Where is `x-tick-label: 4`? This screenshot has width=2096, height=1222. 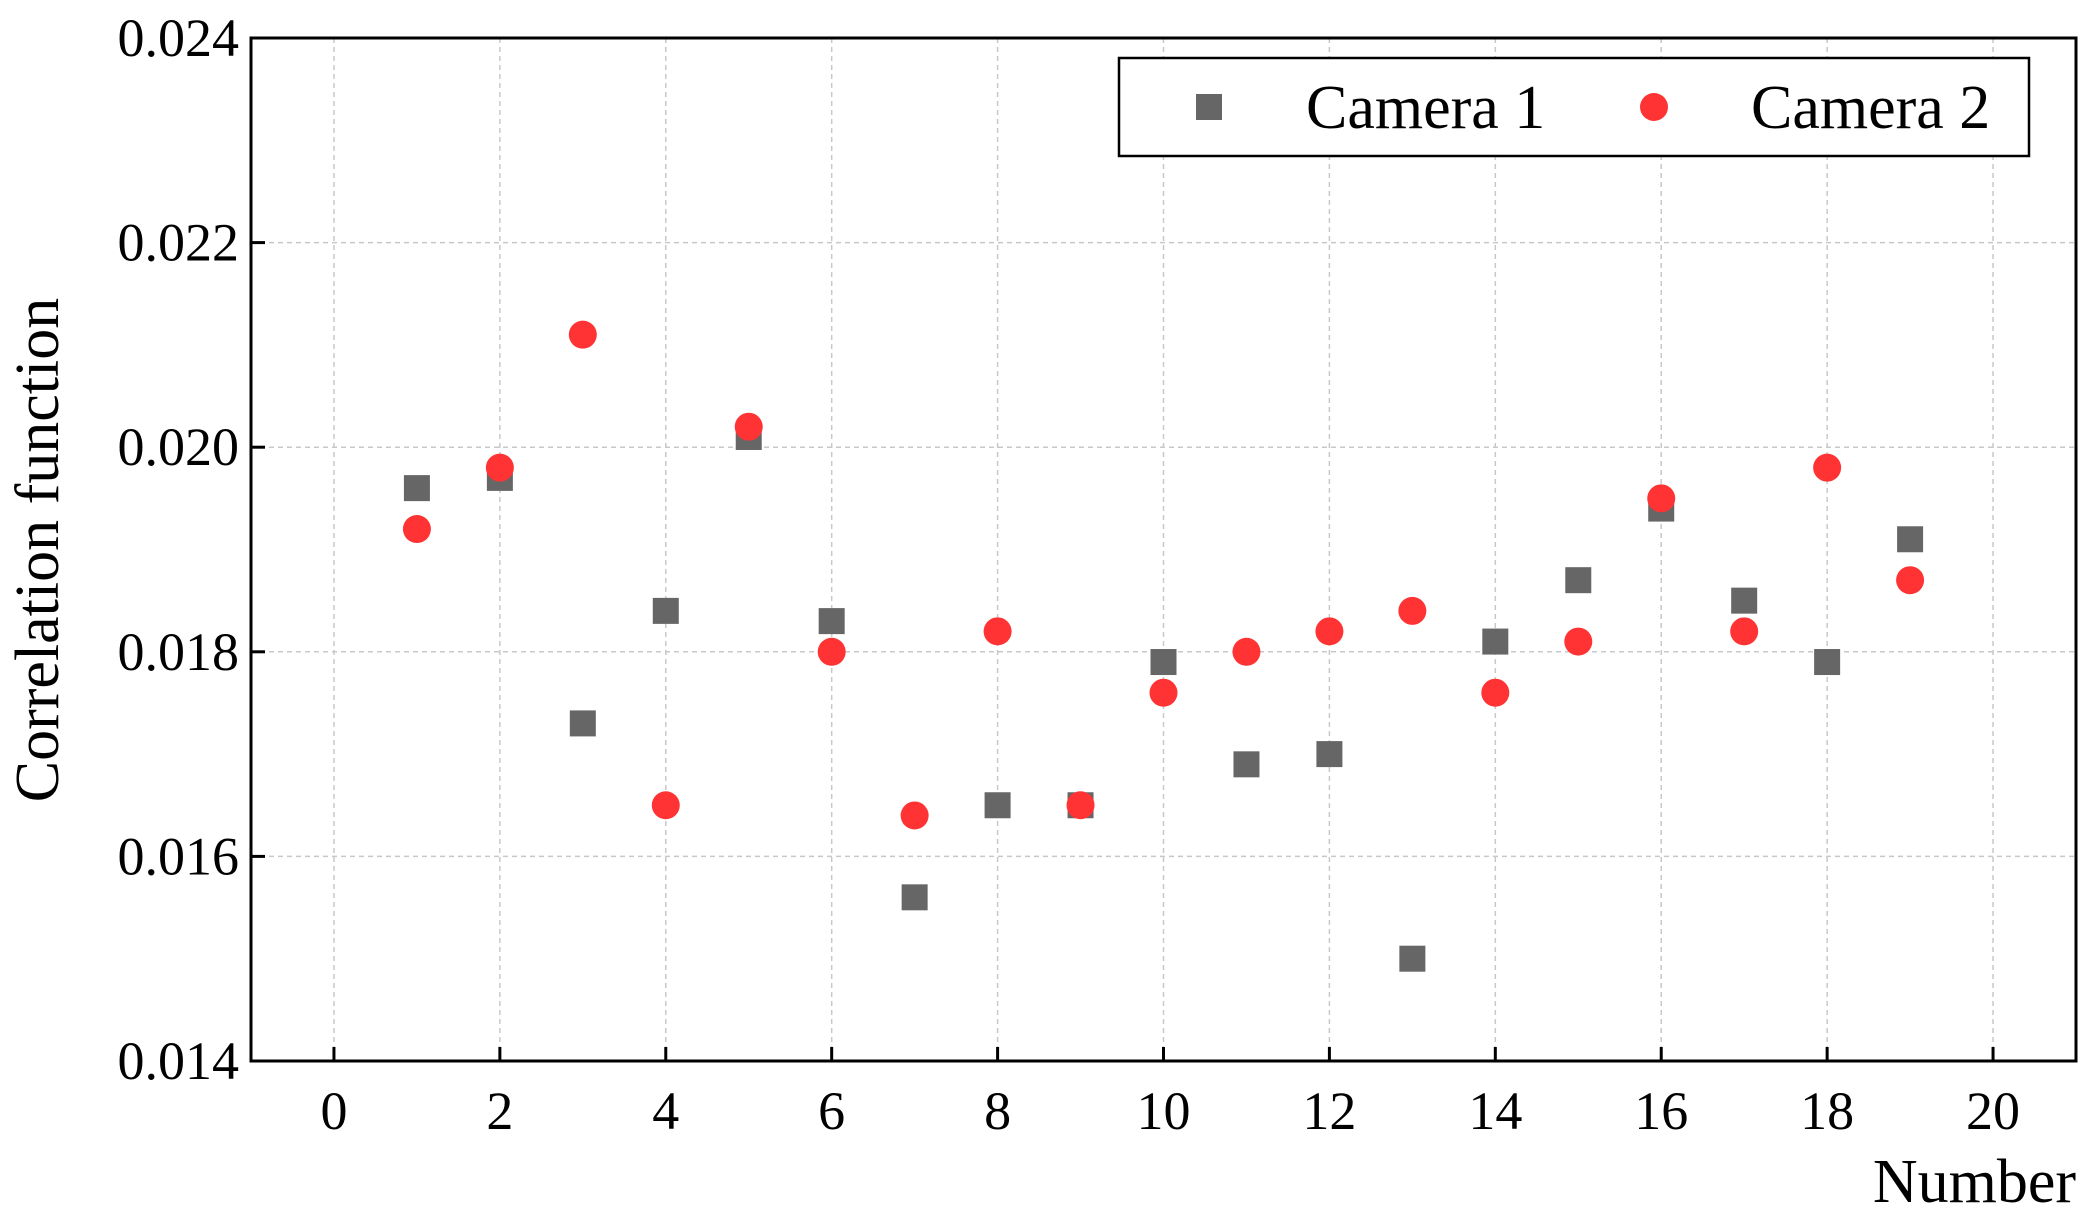
x-tick-label: 4 is located at coordinates (665, 1111).